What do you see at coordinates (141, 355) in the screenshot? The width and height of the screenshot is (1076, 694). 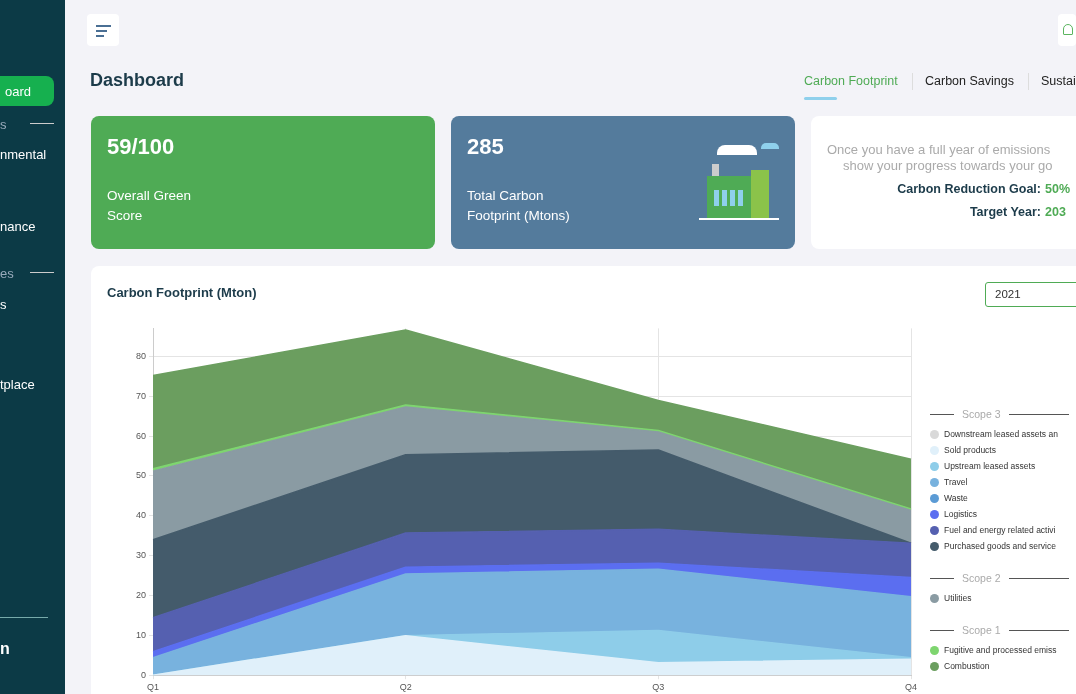 I see `y-tick-label: 80` at bounding box center [141, 355].